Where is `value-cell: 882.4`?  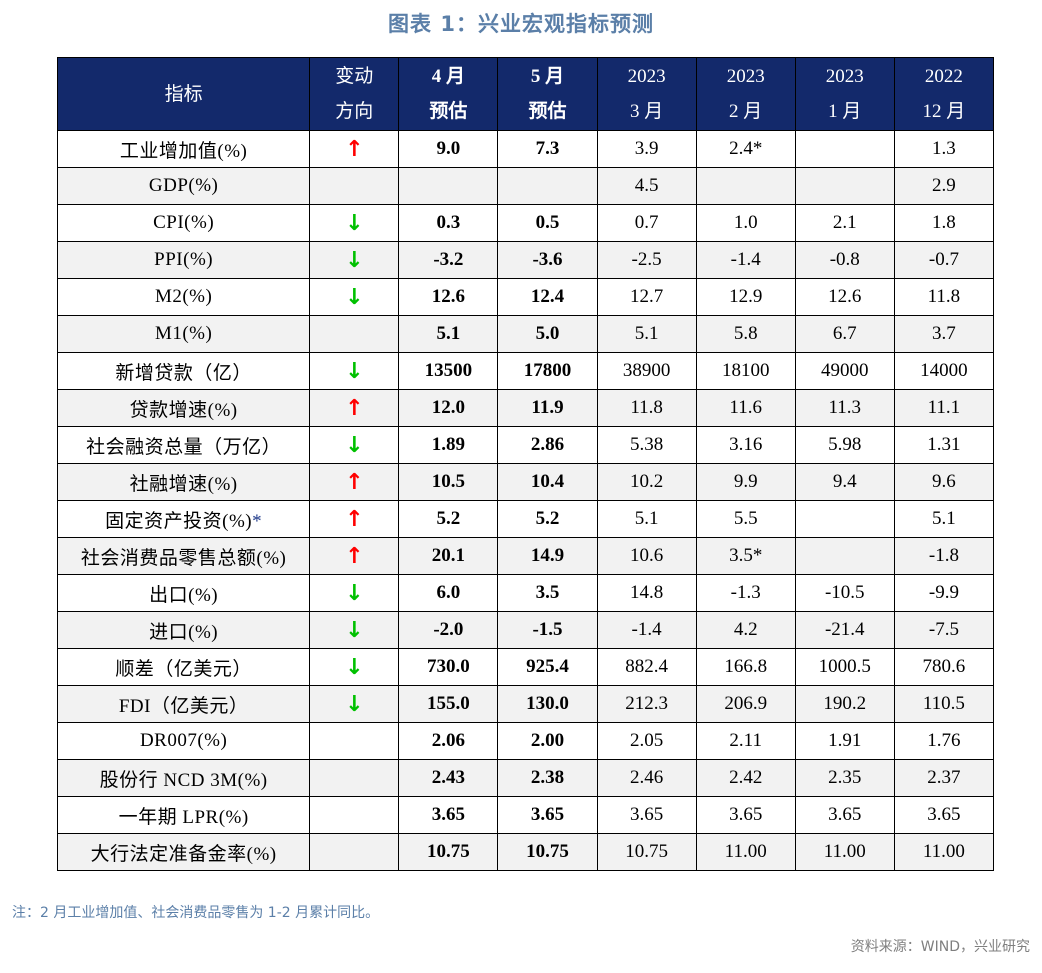
value-cell: 882.4 is located at coordinates (646, 667).